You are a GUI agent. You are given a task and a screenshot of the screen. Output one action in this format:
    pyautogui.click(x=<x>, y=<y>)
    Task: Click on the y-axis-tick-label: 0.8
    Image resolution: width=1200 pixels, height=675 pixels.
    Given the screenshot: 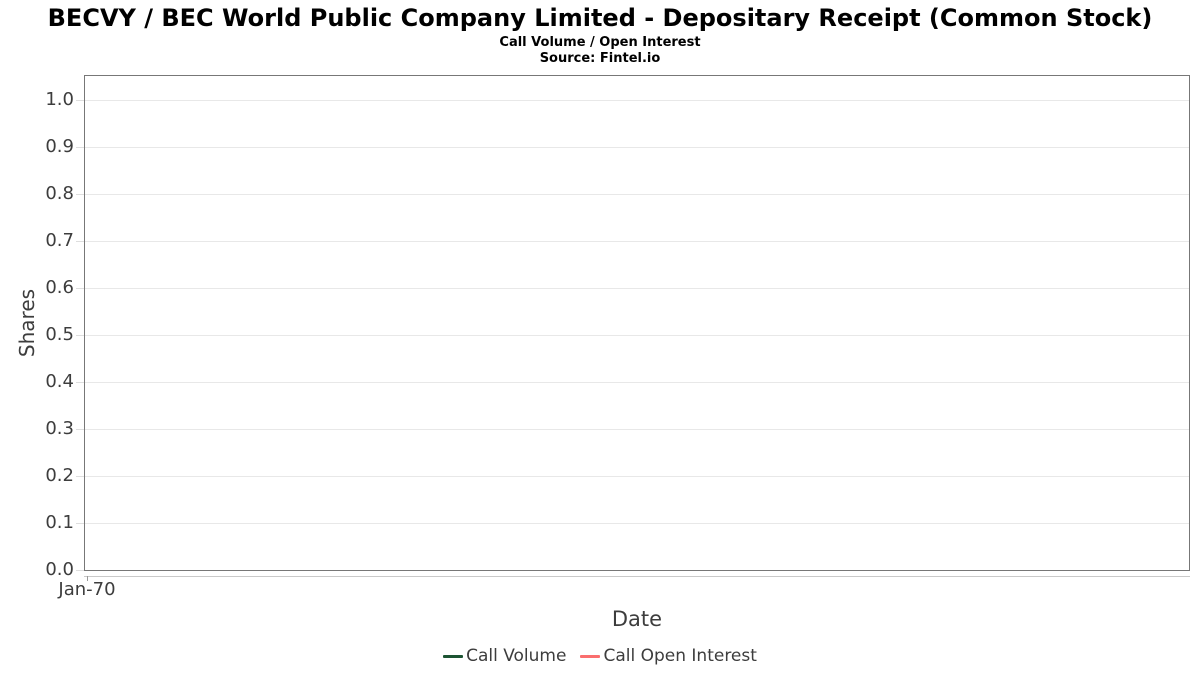 What is the action you would take?
    pyautogui.click(x=59, y=193)
    